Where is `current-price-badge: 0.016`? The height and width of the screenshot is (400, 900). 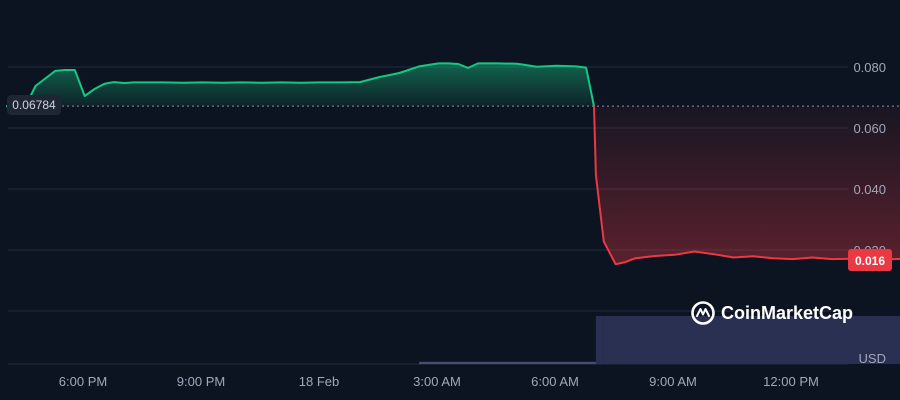
current-price-badge: 0.016 is located at coordinates (870, 260).